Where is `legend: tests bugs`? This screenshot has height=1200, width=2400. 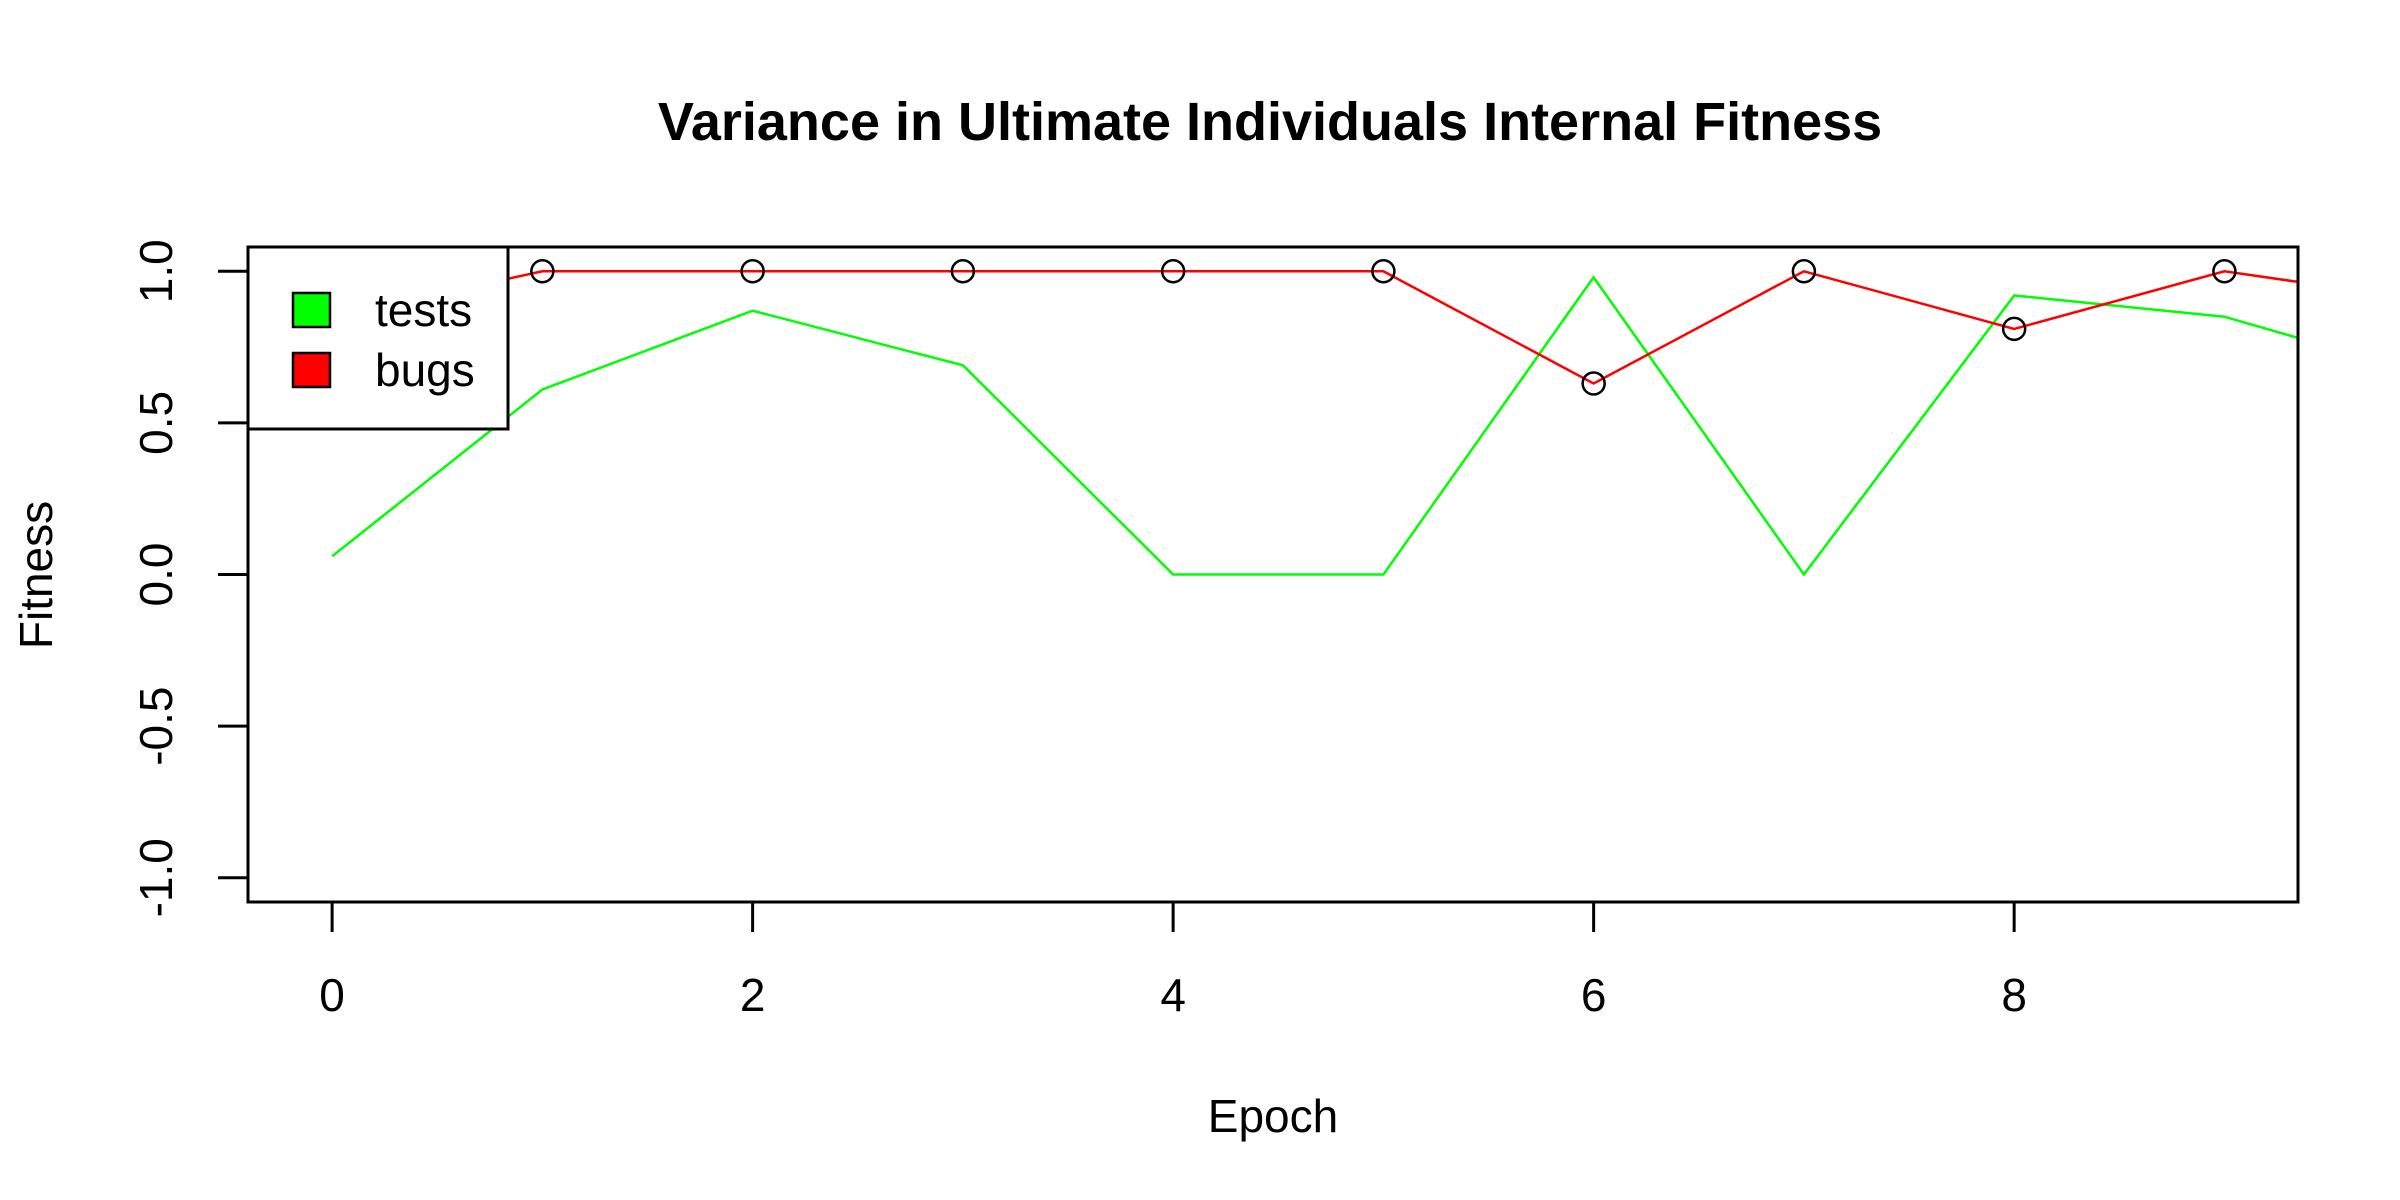 legend: tests bugs is located at coordinates (378, 338).